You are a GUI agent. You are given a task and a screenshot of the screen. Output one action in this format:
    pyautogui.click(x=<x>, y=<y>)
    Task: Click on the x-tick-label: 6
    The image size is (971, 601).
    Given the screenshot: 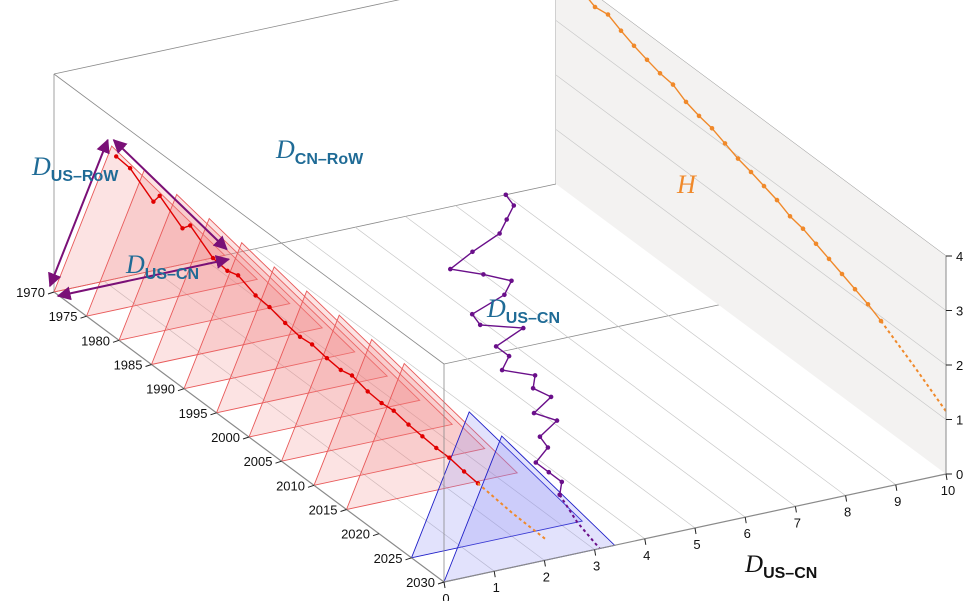 What is the action you would take?
    pyautogui.click(x=747, y=533)
    